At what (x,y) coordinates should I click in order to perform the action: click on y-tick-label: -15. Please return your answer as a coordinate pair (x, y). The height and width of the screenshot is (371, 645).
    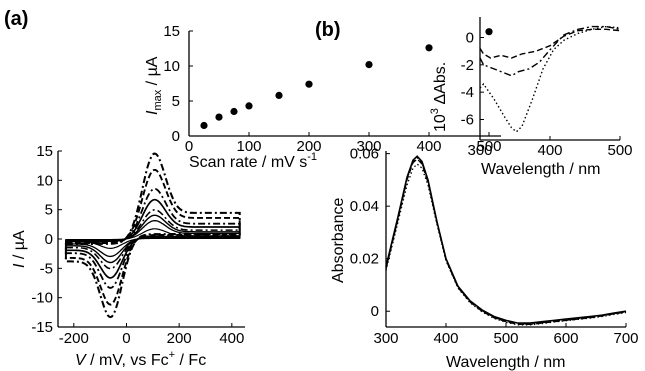
    Looking at the image, I should click on (42, 327).